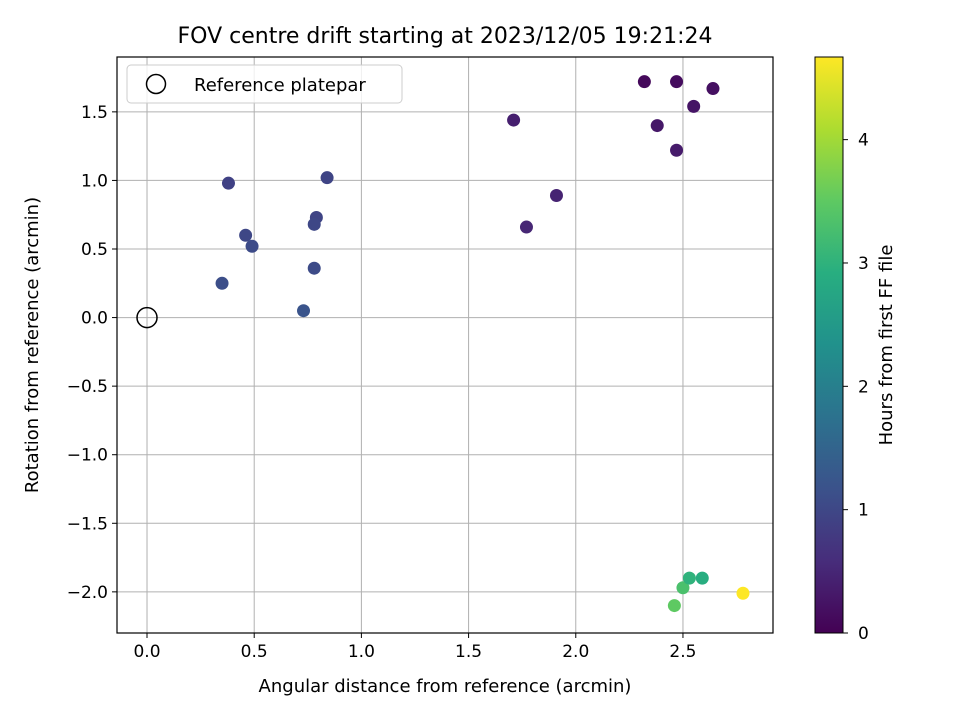 This screenshot has height=724, width=960. I want to click on legend-reference-marker, so click(156, 84).